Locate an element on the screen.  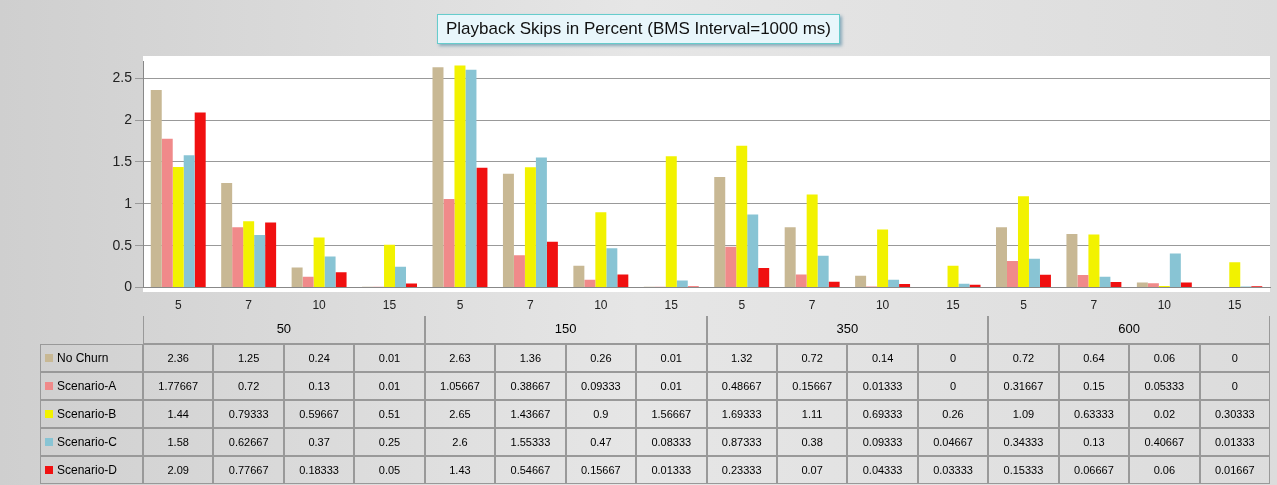
y-tick-label: 2.5 is located at coordinates (122, 77).